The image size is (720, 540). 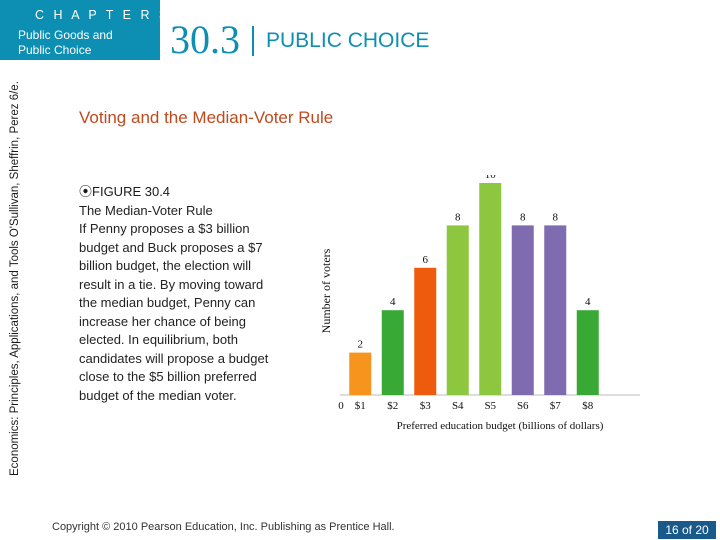 What do you see at coordinates (491, 178) in the screenshot?
I see `value-label-4: 10` at bounding box center [491, 178].